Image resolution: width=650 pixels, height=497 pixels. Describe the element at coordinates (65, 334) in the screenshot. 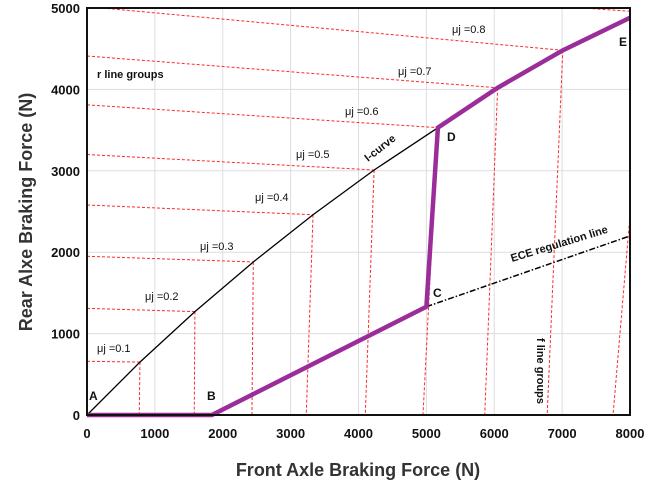

I see `y-tick-label: 1000` at that location.